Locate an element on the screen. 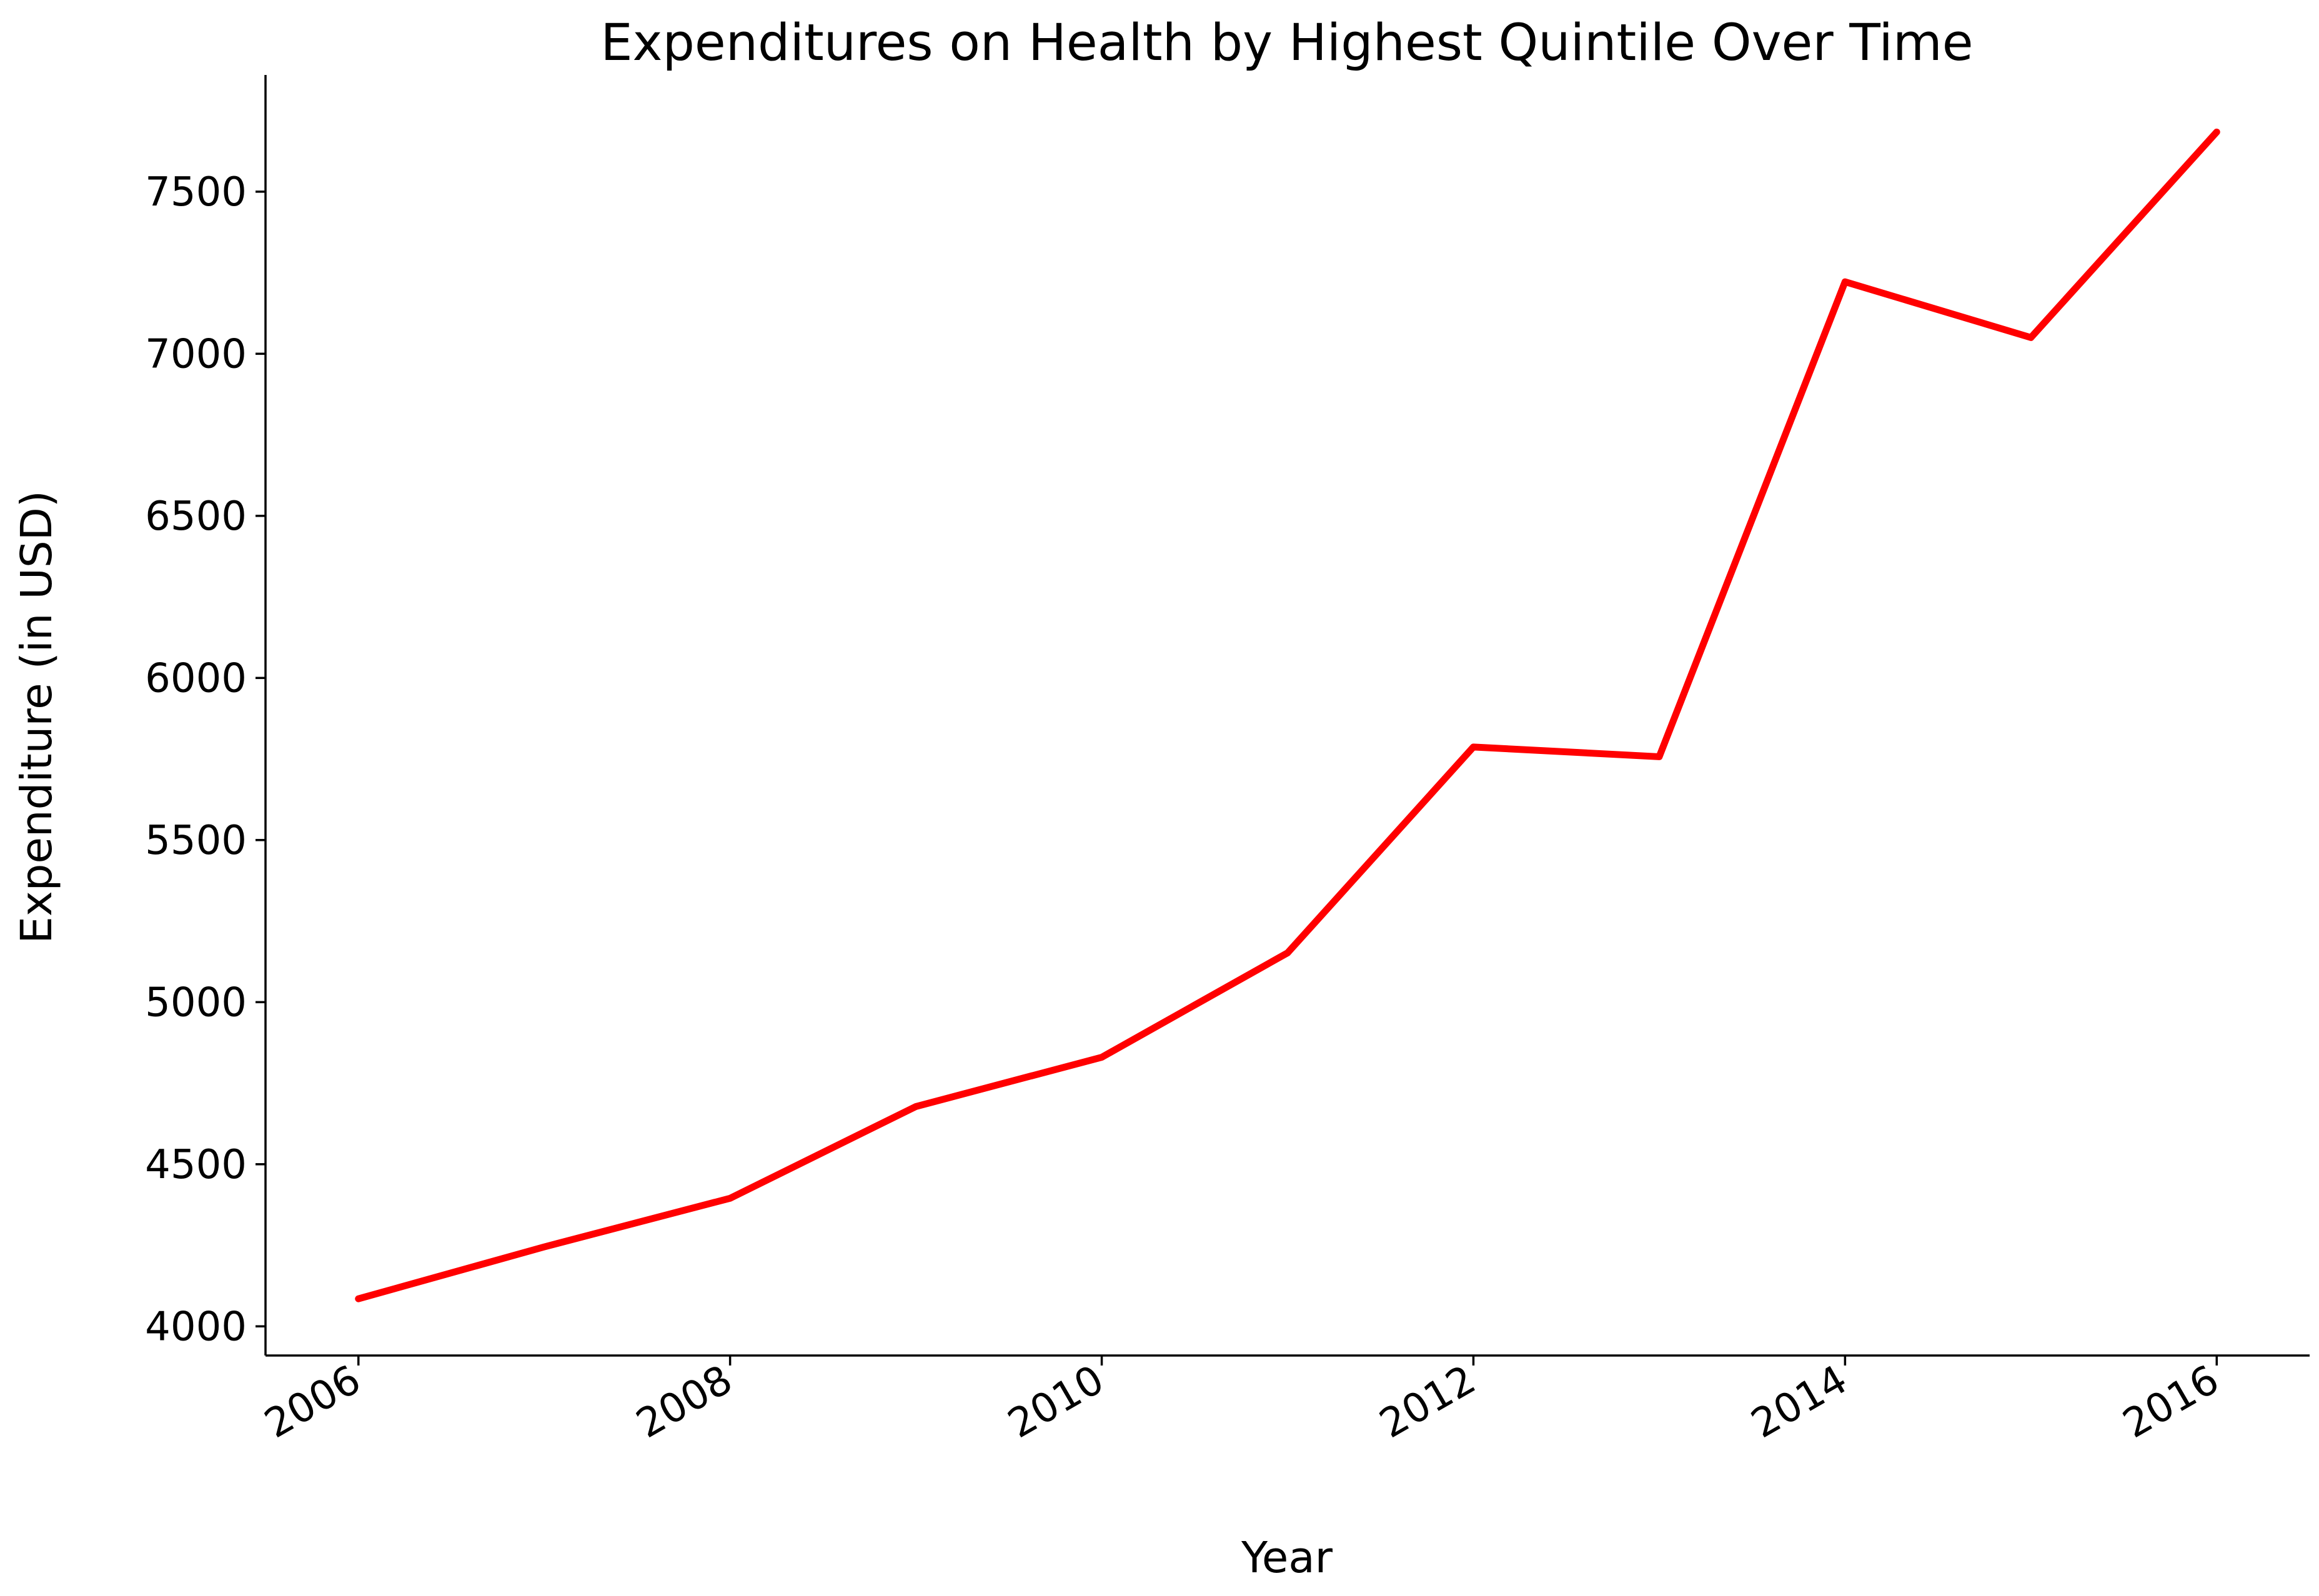 This screenshot has width=2319, height=1596. y-tick-label: 4500 is located at coordinates (196, 1165).